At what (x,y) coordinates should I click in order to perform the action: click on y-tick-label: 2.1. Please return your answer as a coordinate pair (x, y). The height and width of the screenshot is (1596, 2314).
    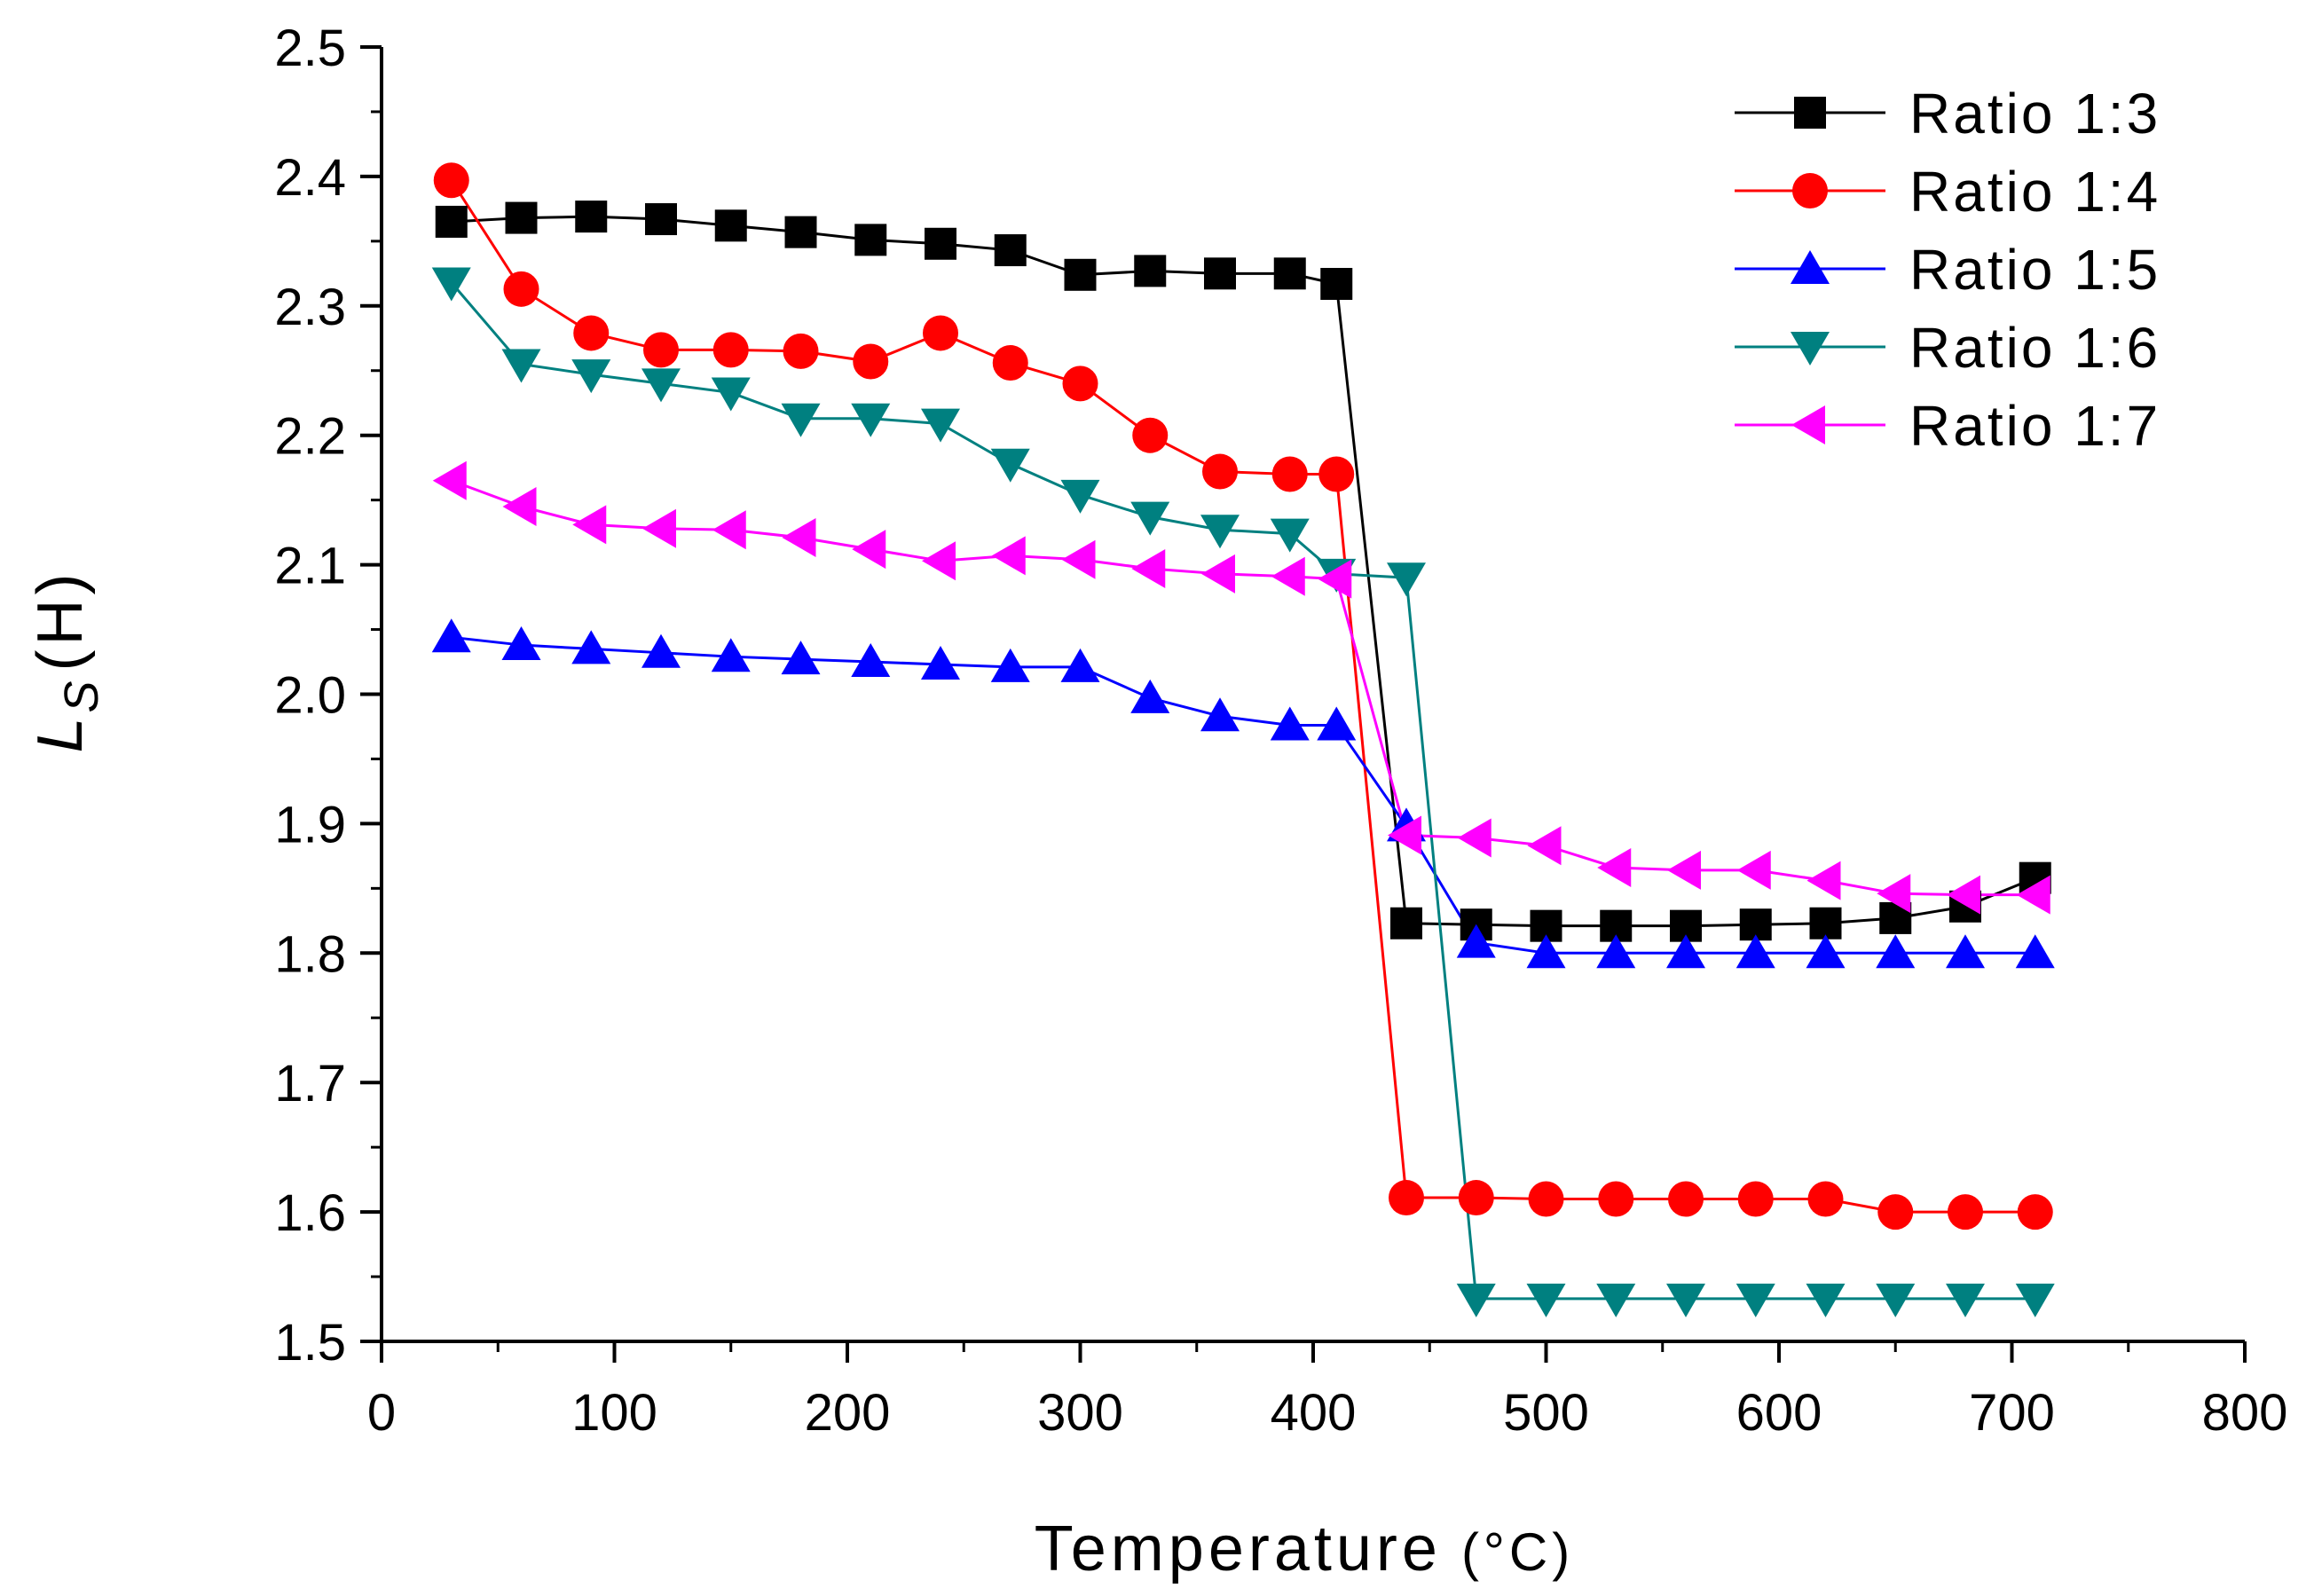
    Looking at the image, I should click on (310, 566).